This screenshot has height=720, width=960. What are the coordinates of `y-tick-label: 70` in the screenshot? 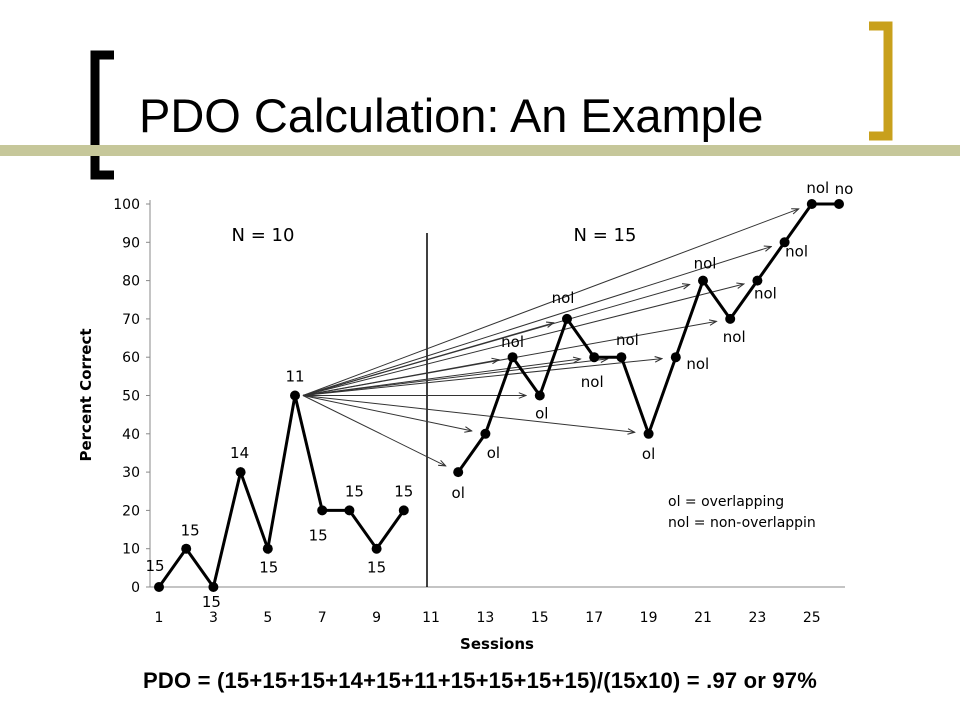 It's located at (131, 320).